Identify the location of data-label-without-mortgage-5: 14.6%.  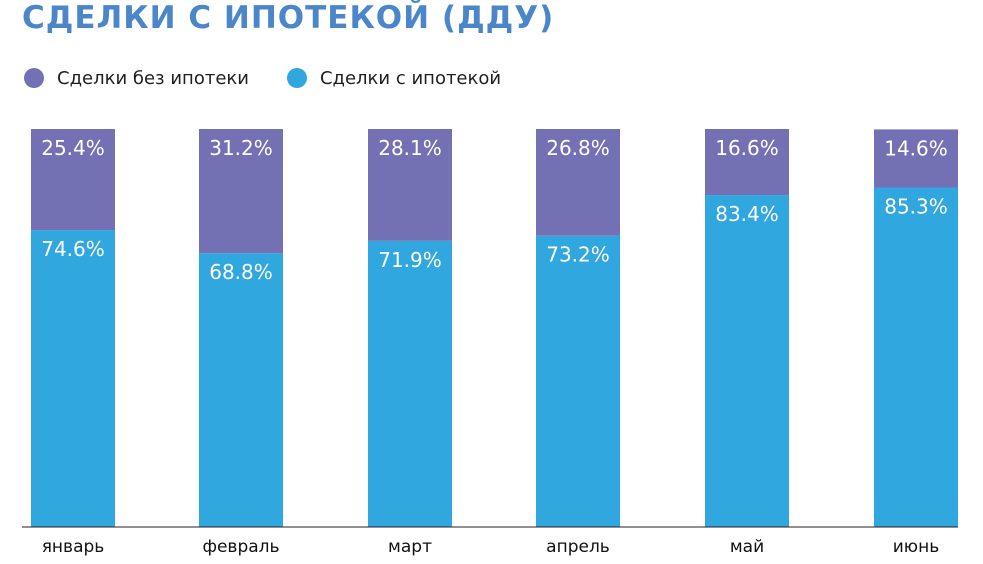
(916, 148).